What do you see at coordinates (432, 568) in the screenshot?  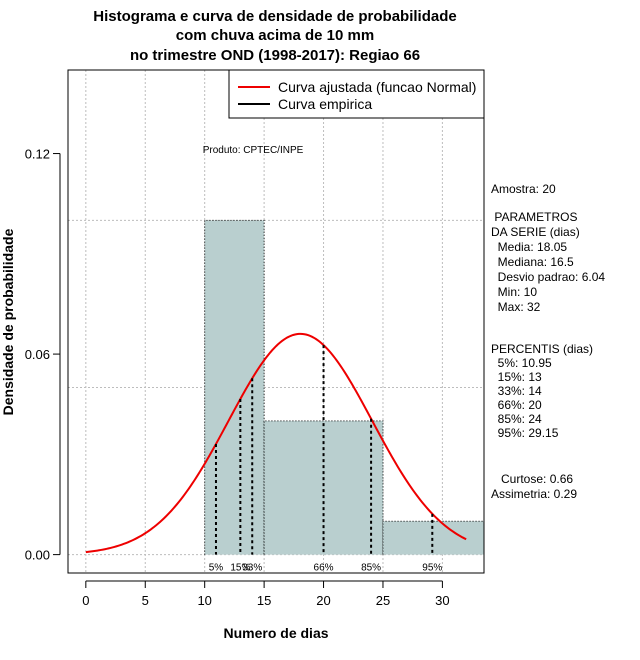 I see `percentile-label: 95%` at bounding box center [432, 568].